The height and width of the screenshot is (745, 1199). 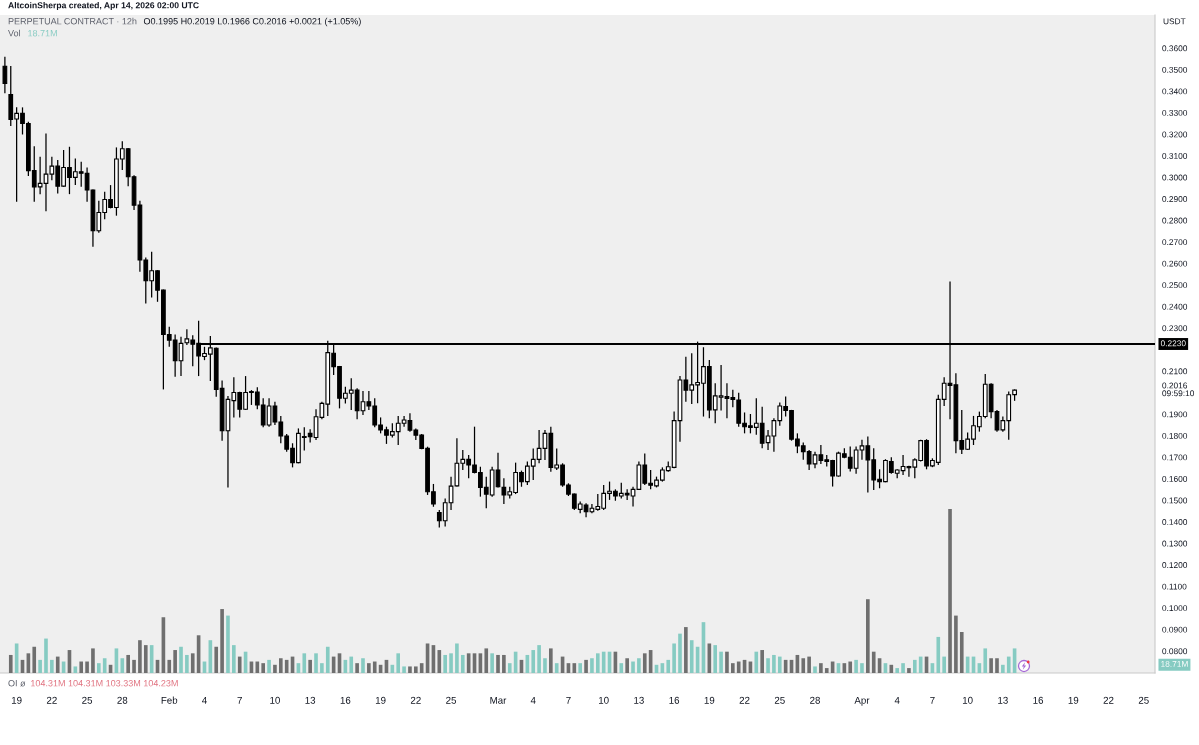 What do you see at coordinates (252, 22) in the screenshot?
I see `chart-subtitle: O0.1995 H0.2019 L0.1966 C0.2016 +0.0021 (+1.05%)` at bounding box center [252, 22].